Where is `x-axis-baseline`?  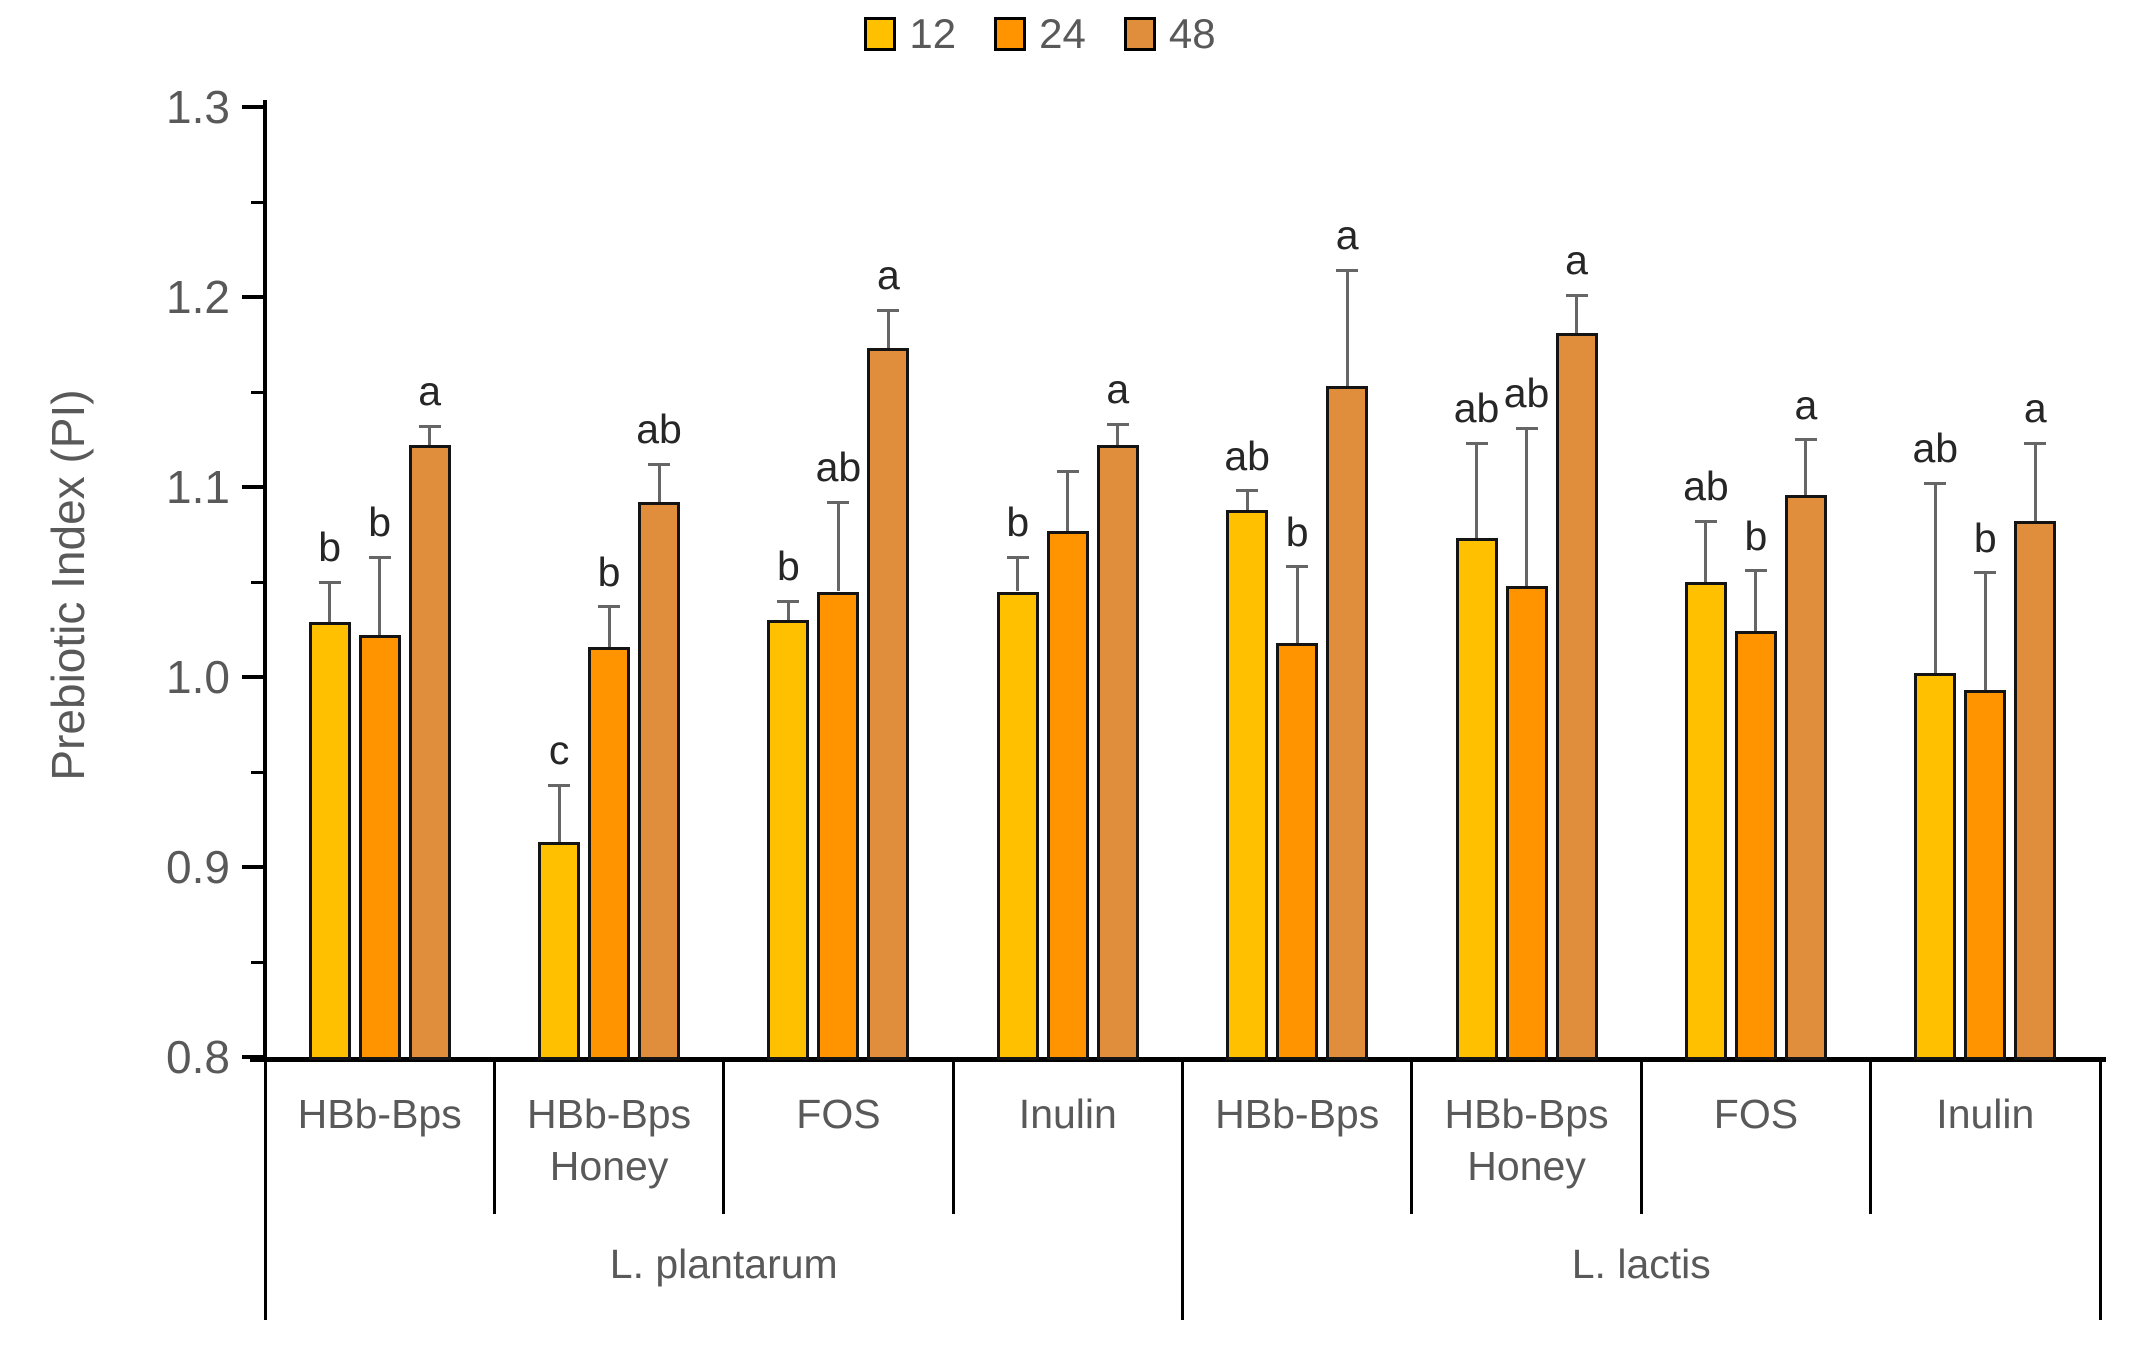 x-axis-baseline is located at coordinates (1178, 1059).